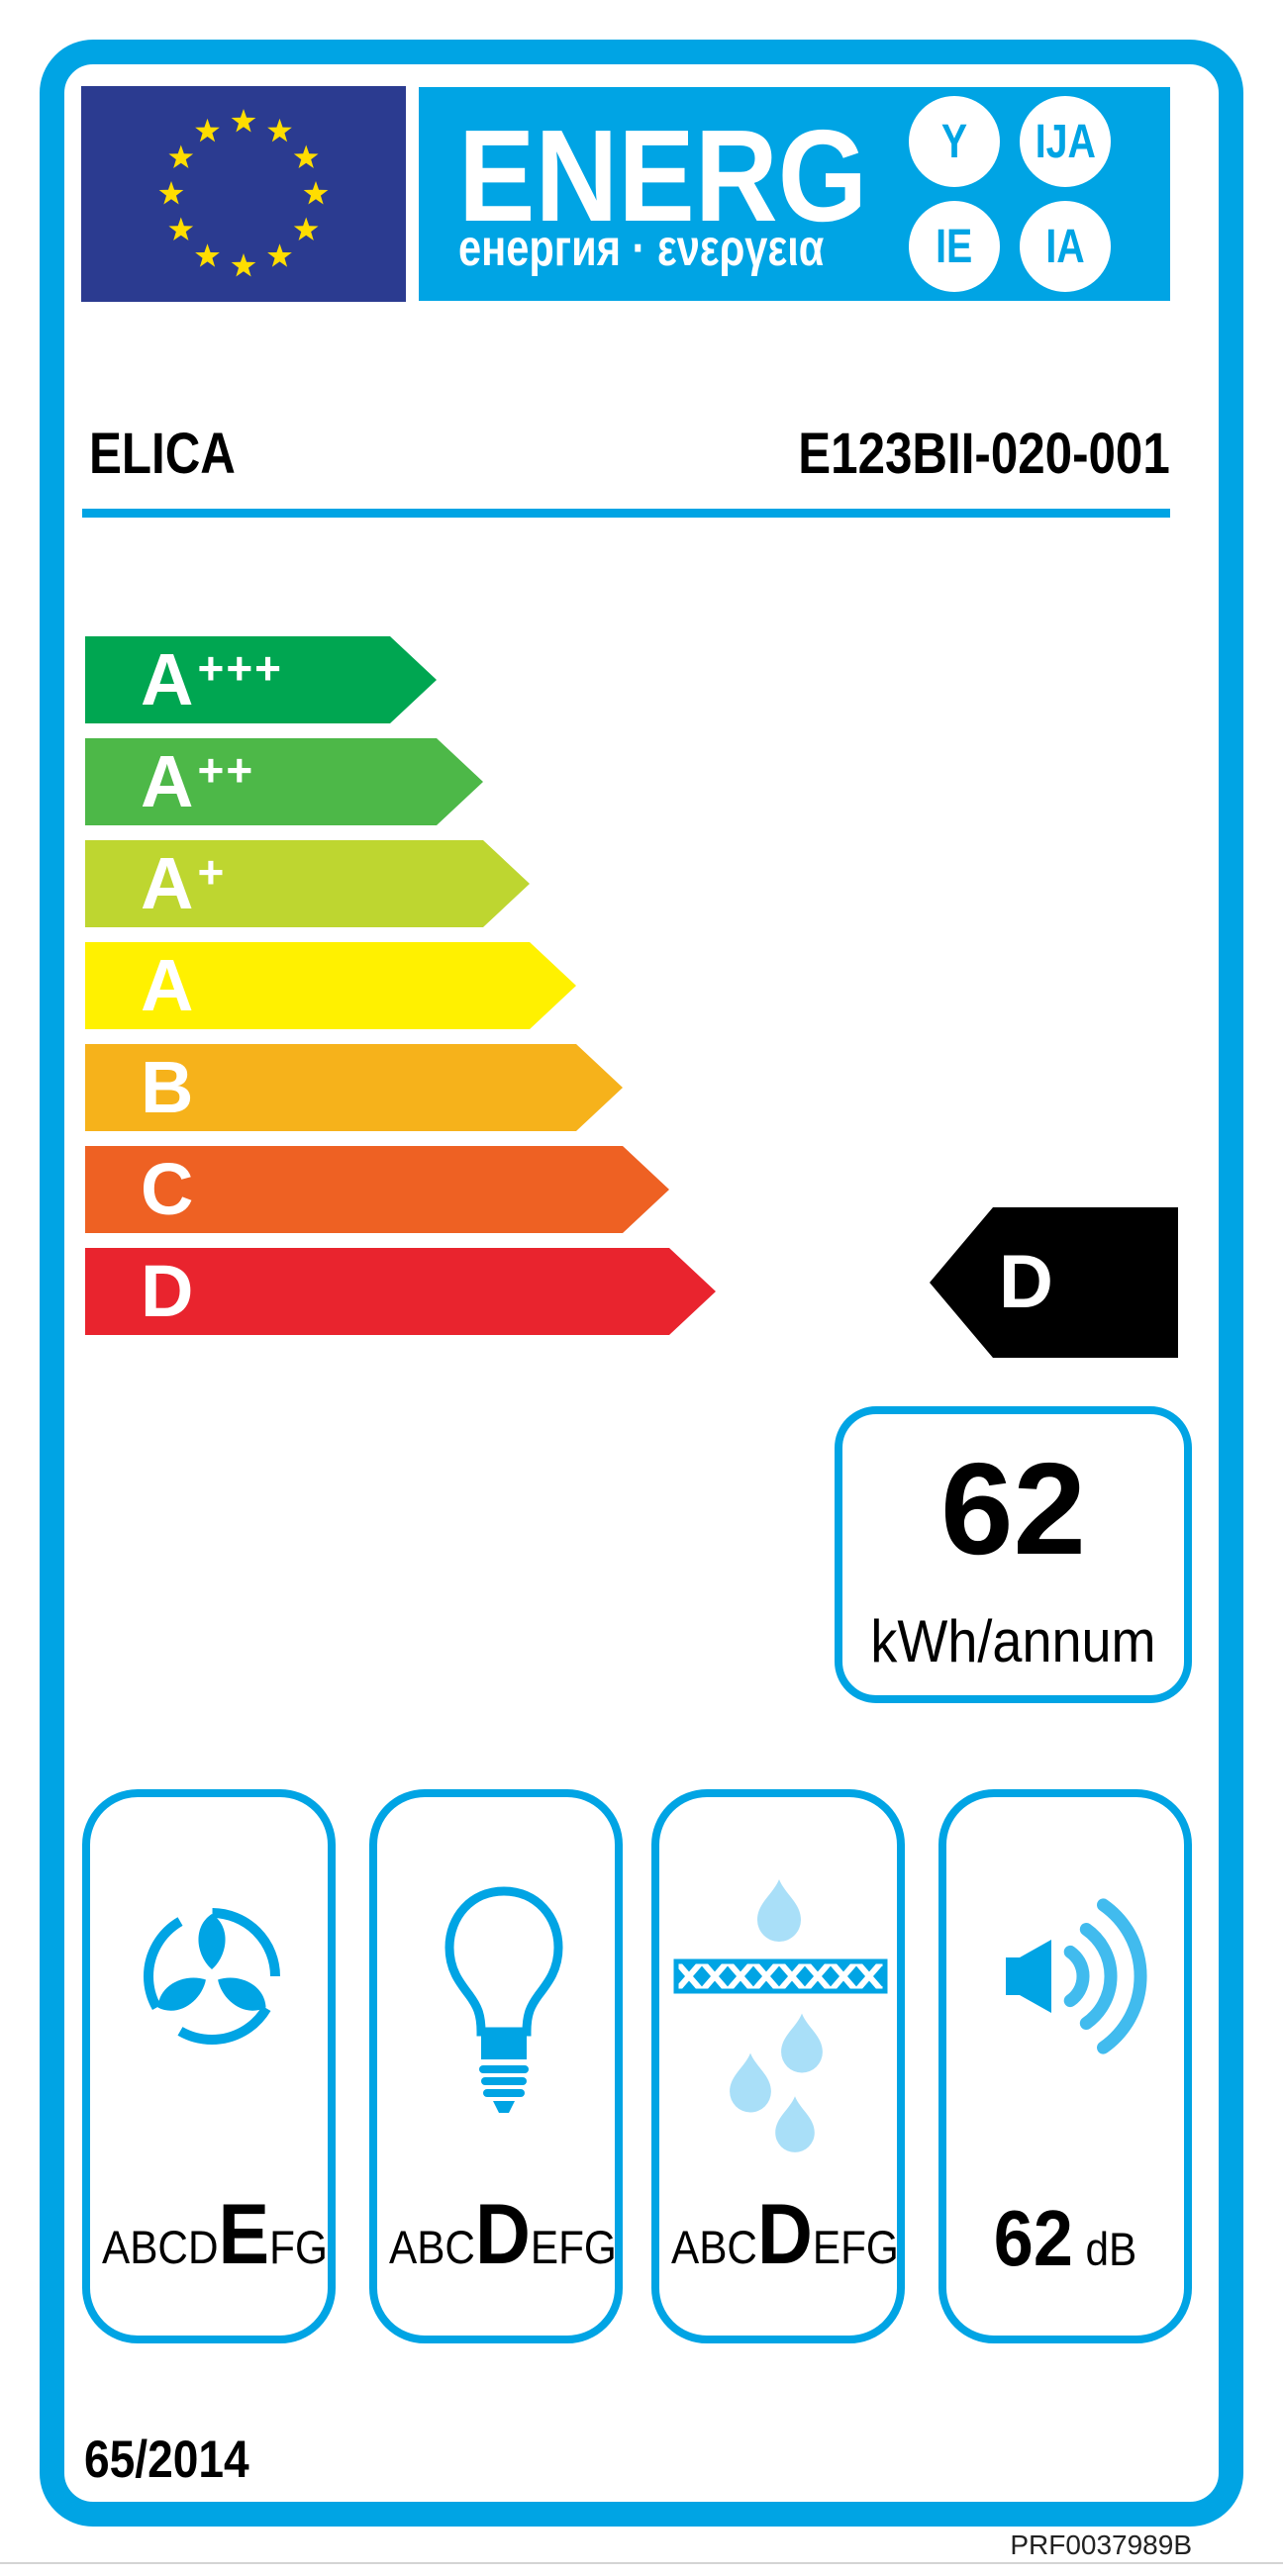 This screenshot has width=1283, height=2576. I want to click on energ-logo-text: ENERG, so click(663, 175).